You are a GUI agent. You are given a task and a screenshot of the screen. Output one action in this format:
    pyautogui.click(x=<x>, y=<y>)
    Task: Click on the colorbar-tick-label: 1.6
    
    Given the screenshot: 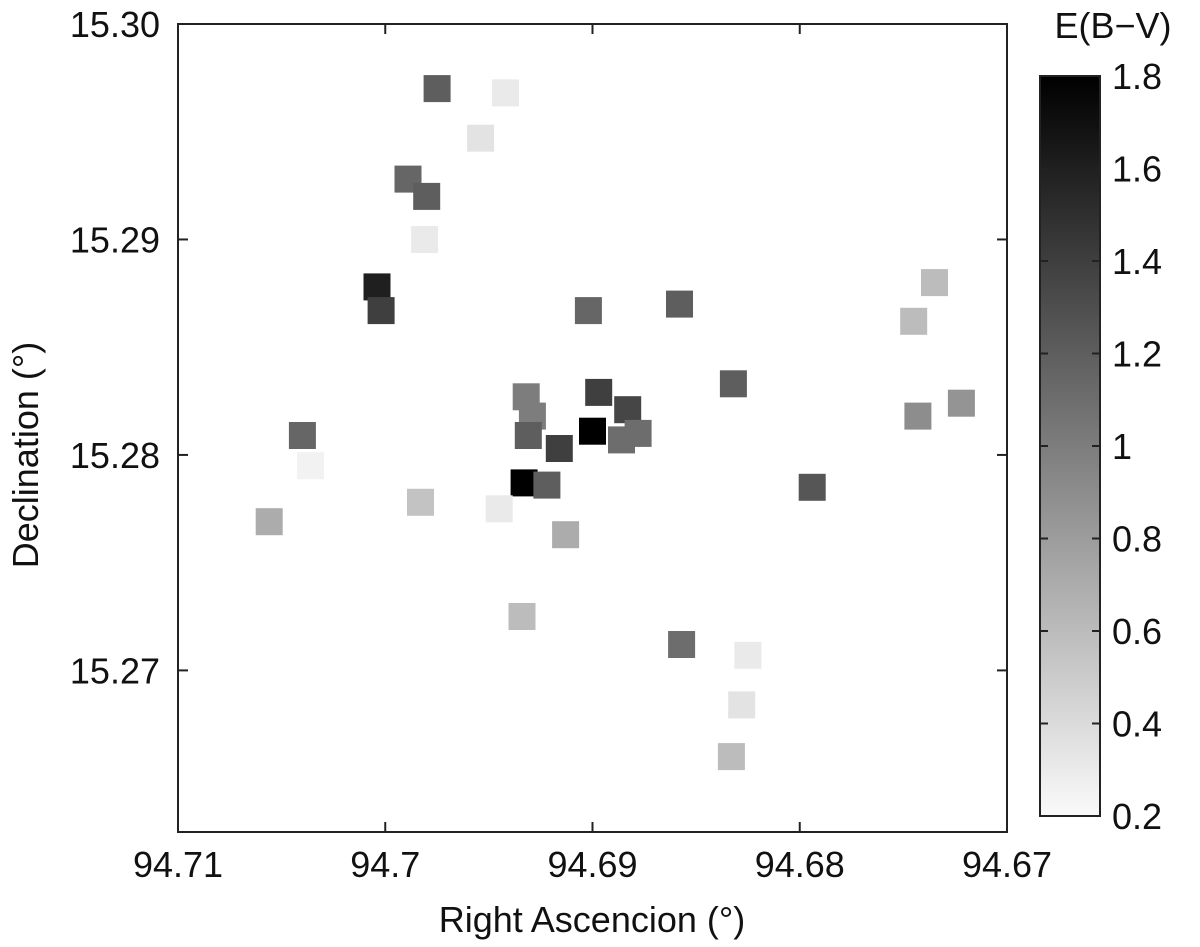 What is the action you would take?
    pyautogui.click(x=1137, y=169)
    